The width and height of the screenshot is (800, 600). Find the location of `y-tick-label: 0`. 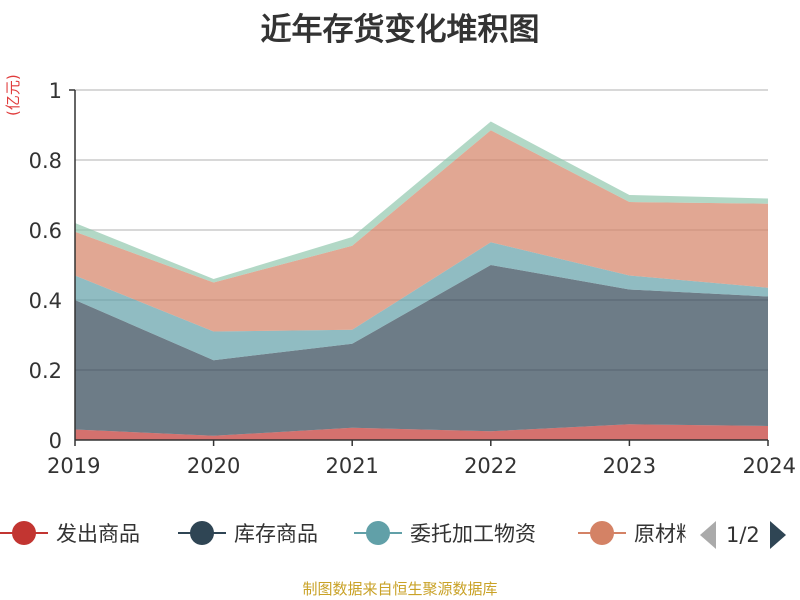

y-tick-label: 0 is located at coordinates (55, 441).